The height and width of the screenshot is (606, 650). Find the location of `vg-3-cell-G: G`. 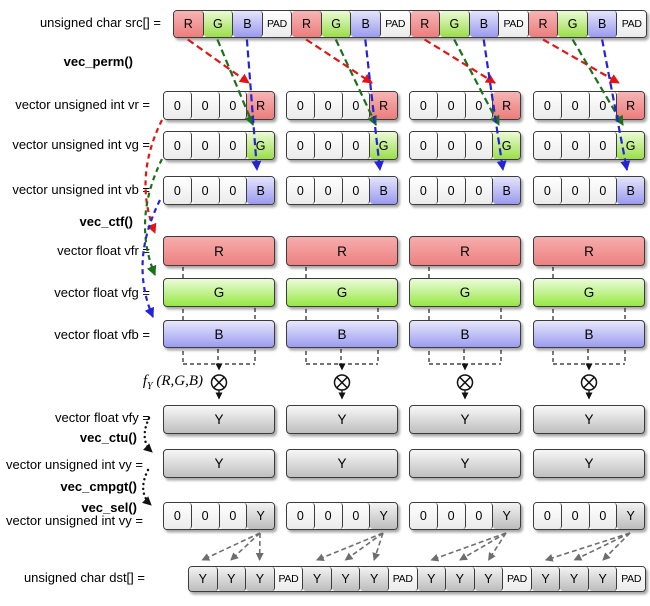

vg-3-cell-G: G is located at coordinates (630, 145).